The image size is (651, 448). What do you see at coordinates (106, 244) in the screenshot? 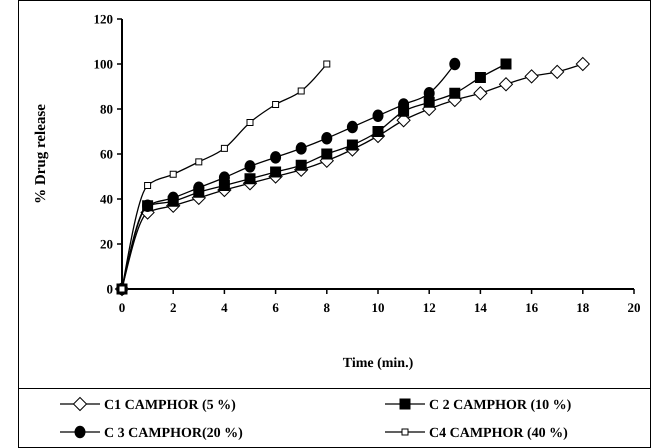
I see `y-tick-label: 20` at bounding box center [106, 244].